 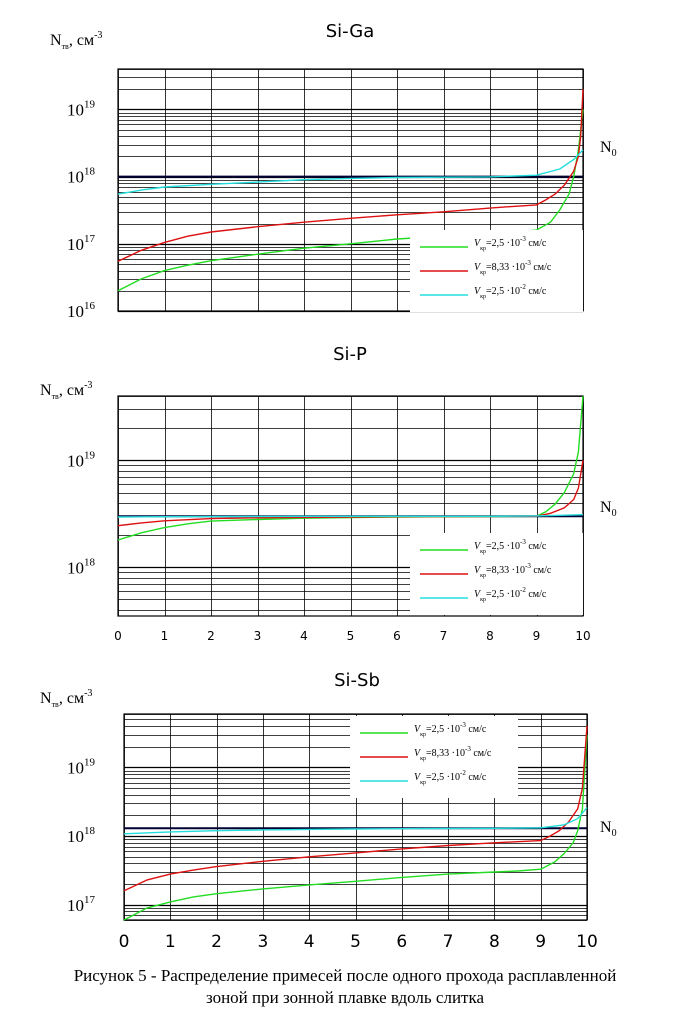 I want to click on chart-title: Si-Sb, so click(x=357, y=680).